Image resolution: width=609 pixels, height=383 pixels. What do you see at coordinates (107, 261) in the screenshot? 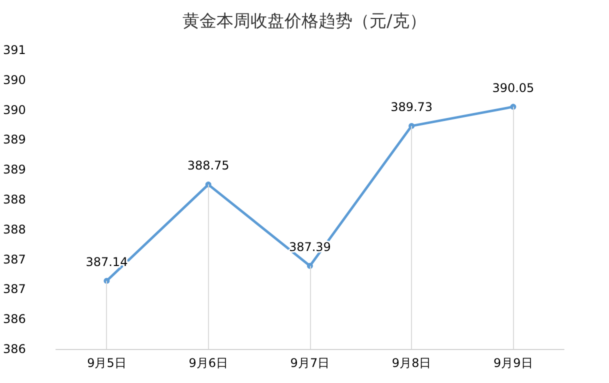
I see `data-label: 387.14` at bounding box center [107, 261].